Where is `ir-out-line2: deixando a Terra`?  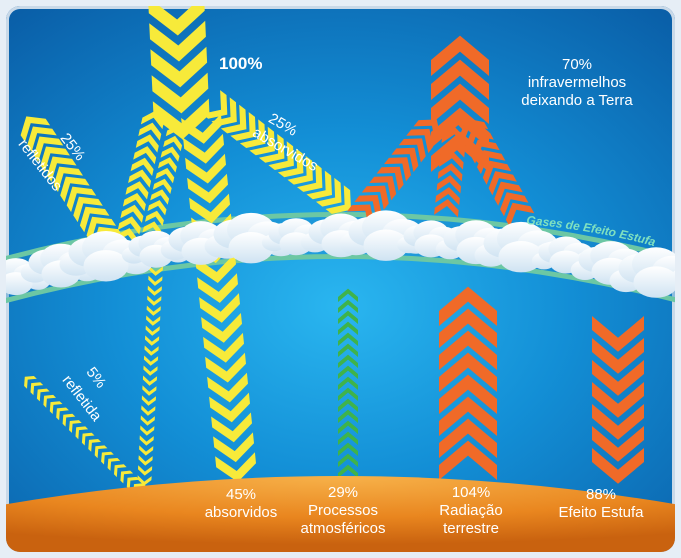
ir-out-line2: deixando a Terra is located at coordinates (577, 100).